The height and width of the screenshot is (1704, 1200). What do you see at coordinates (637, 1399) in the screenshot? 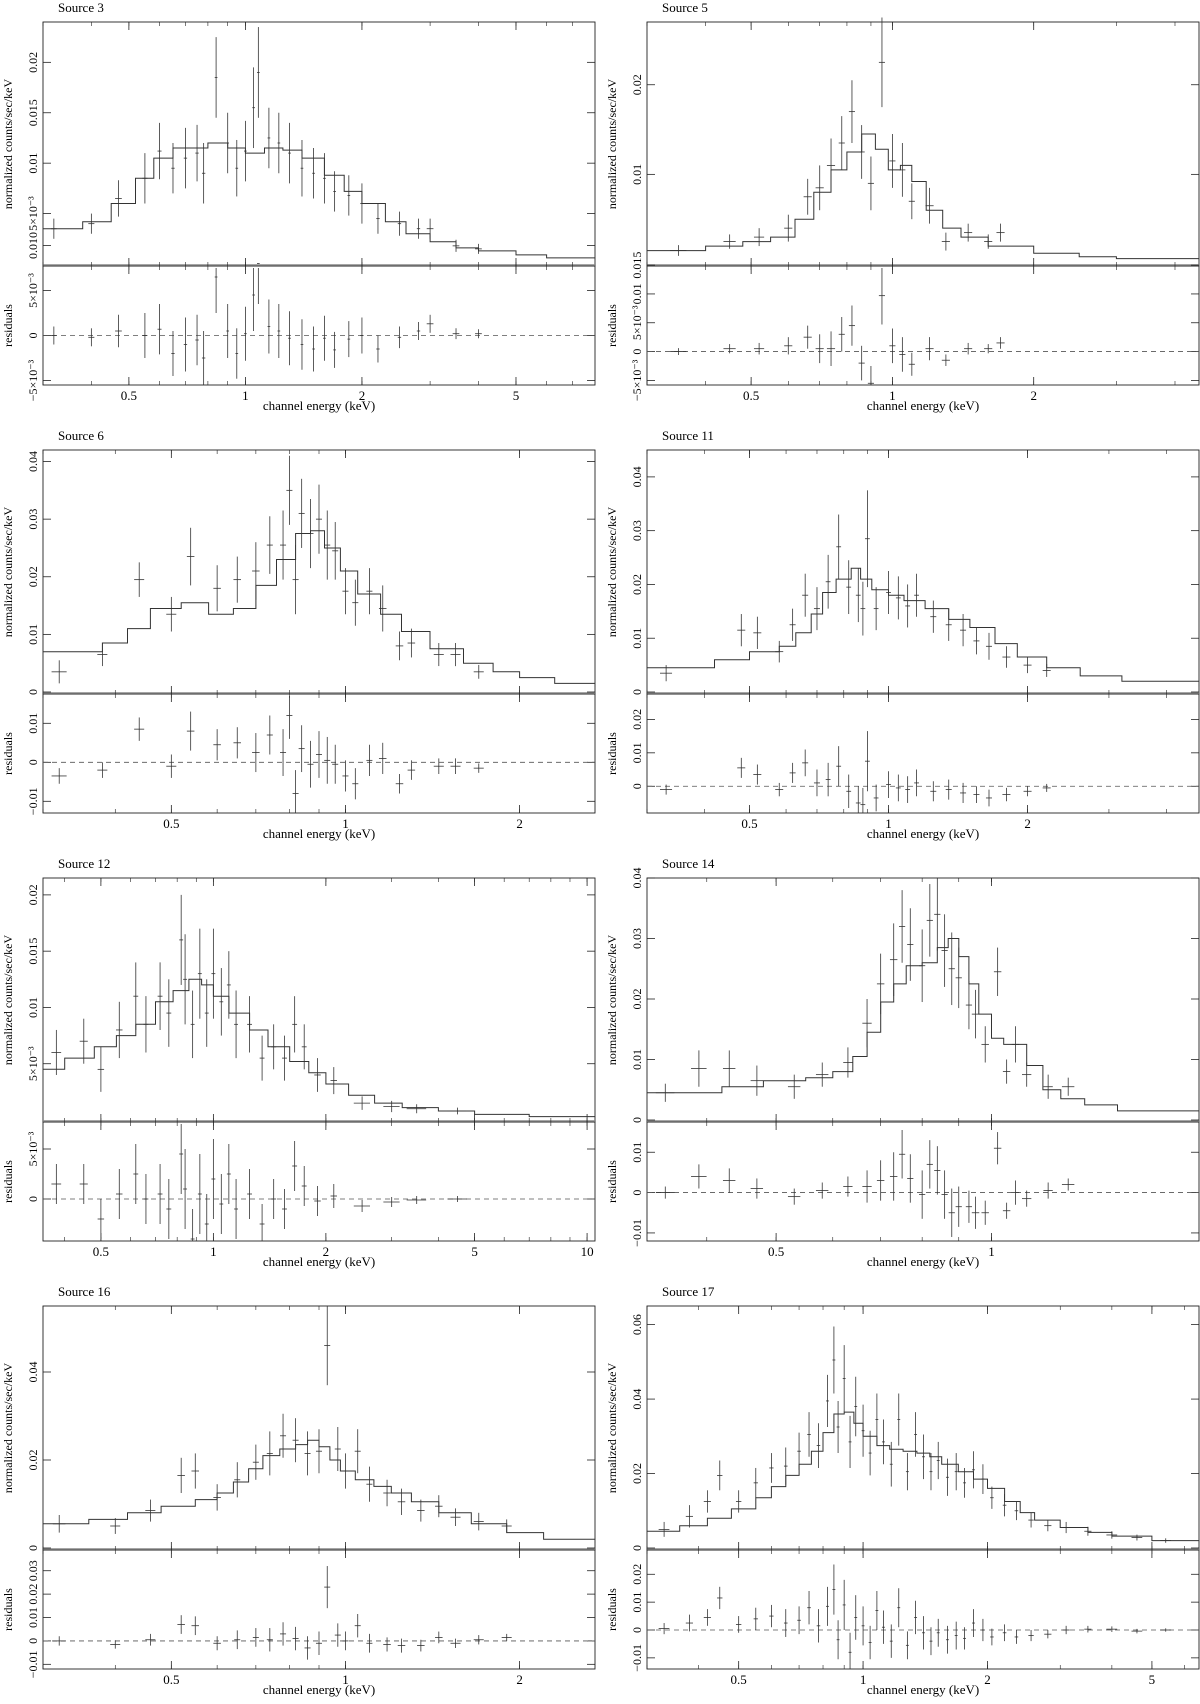
I see `y-tick-label: 0.04` at bounding box center [637, 1399].